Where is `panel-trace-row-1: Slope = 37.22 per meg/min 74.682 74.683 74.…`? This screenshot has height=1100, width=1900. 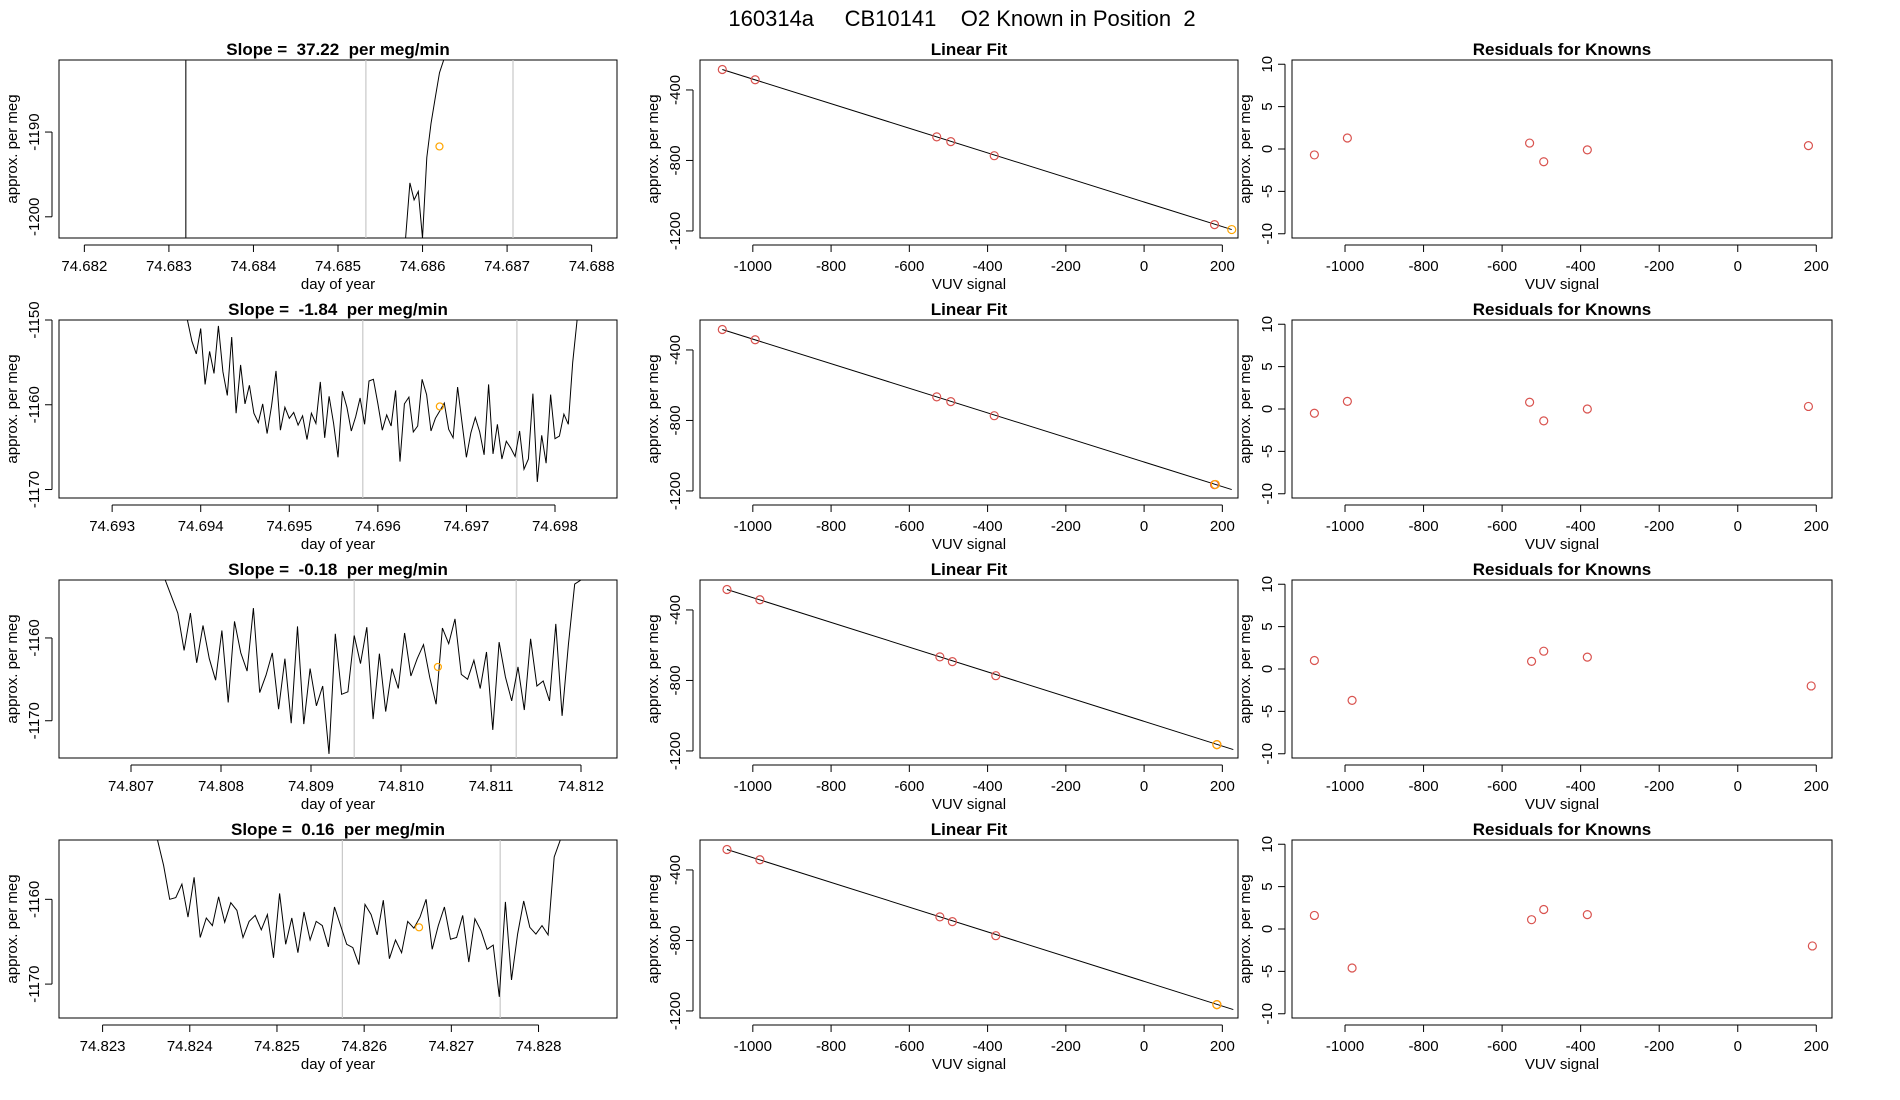 panel-trace-row-1: Slope = 37.22 per meg/min 74.682 74.683 74.… is located at coordinates (311, 166).